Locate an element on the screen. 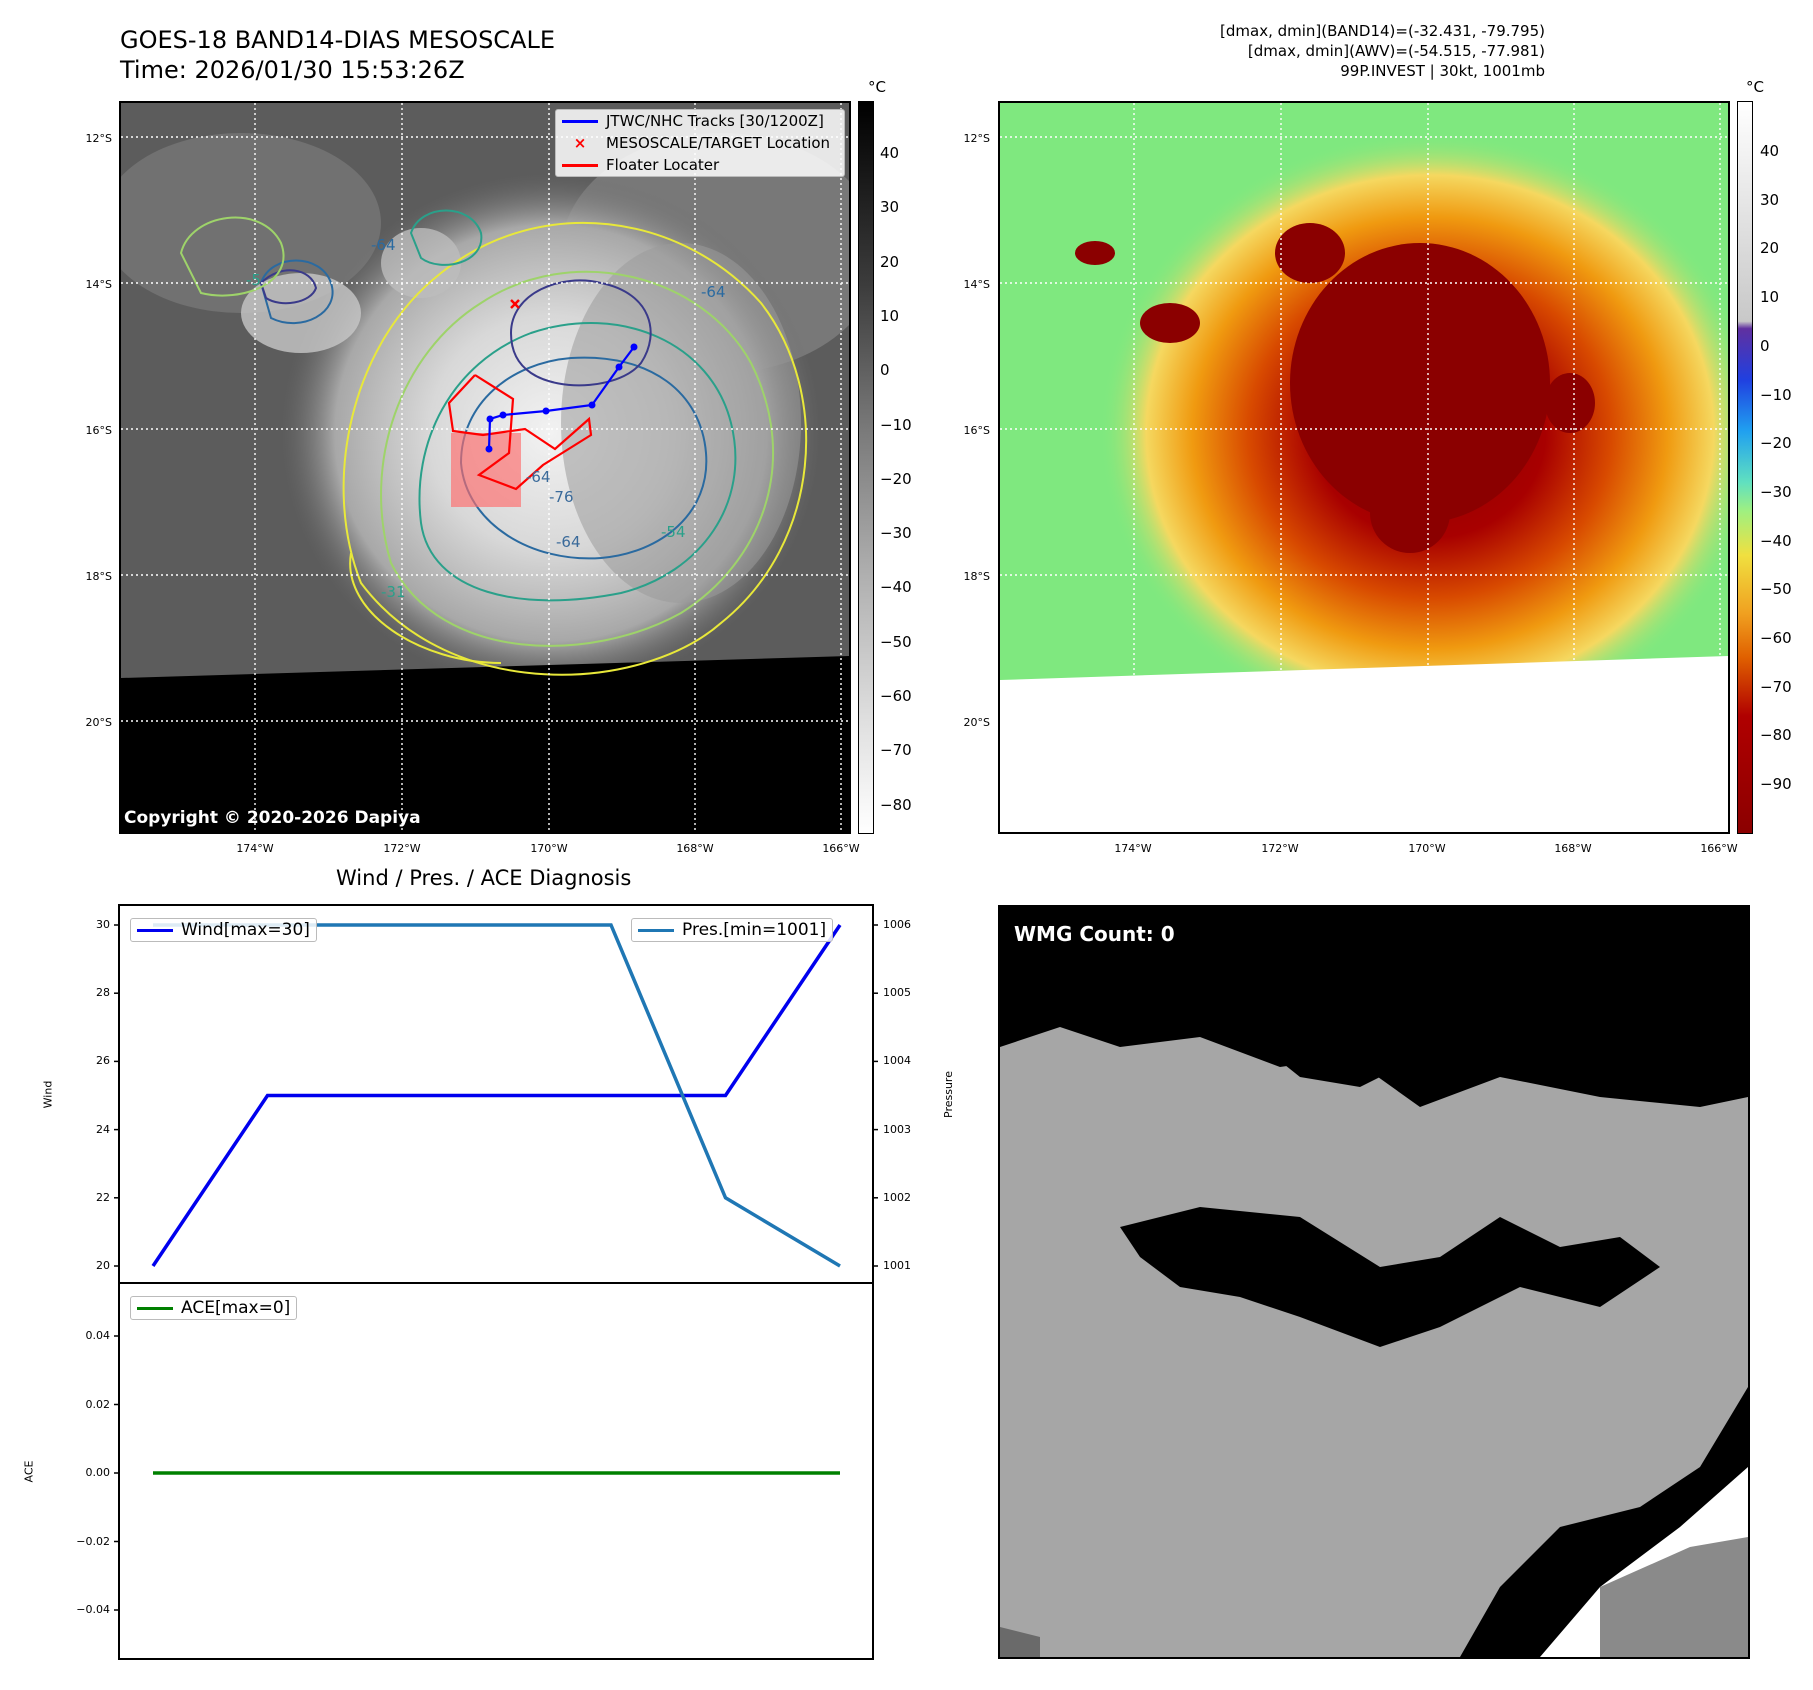 This screenshot has height=1690, width=1813. band14-range-text: [dmax, dmin](BAND14)=(-32.431, -79.795) is located at coordinates (1382, 31).